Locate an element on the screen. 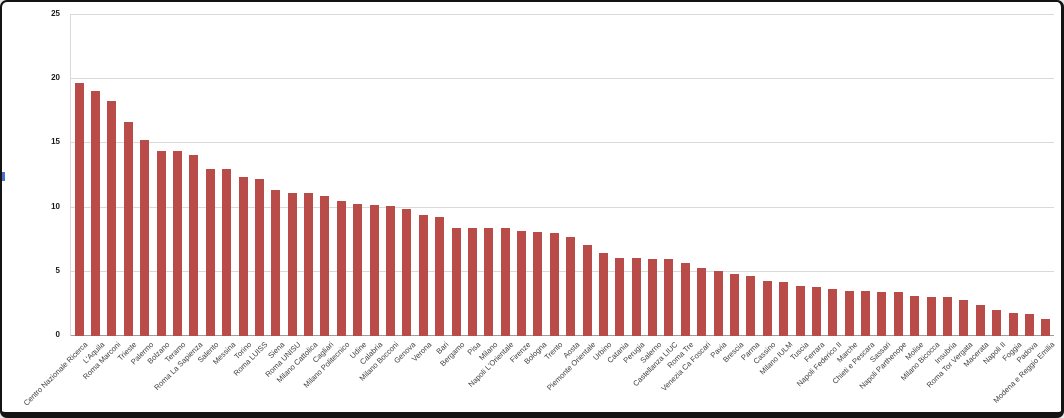 This screenshot has height=418, width=1064. bar-milano-politecnico is located at coordinates (341, 268).